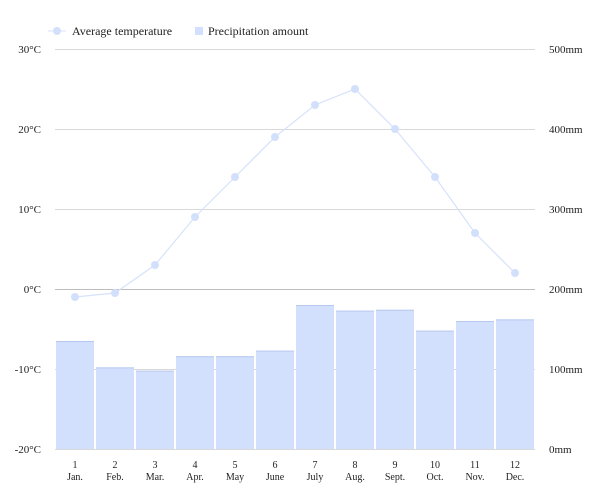 Image resolution: width=590 pixels, height=500 pixels. I want to click on x-tick-label: 10, so click(435, 465).